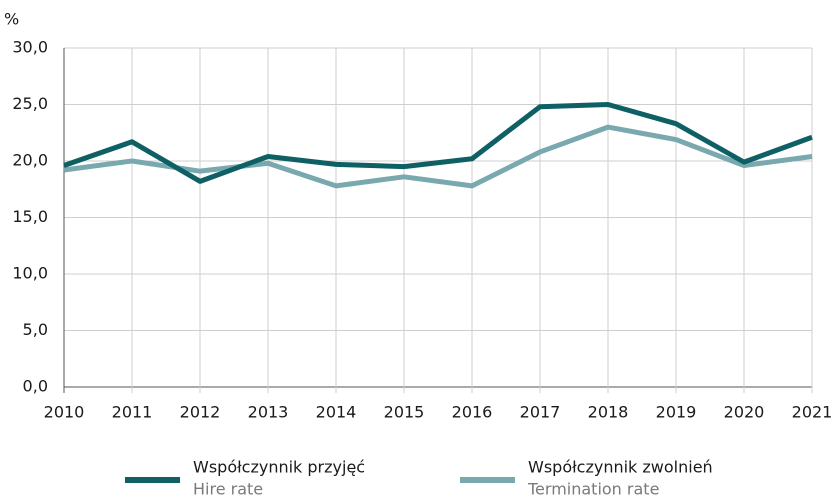 The image size is (837, 503). I want to click on y-tick-label: 20,0, so click(30, 160).